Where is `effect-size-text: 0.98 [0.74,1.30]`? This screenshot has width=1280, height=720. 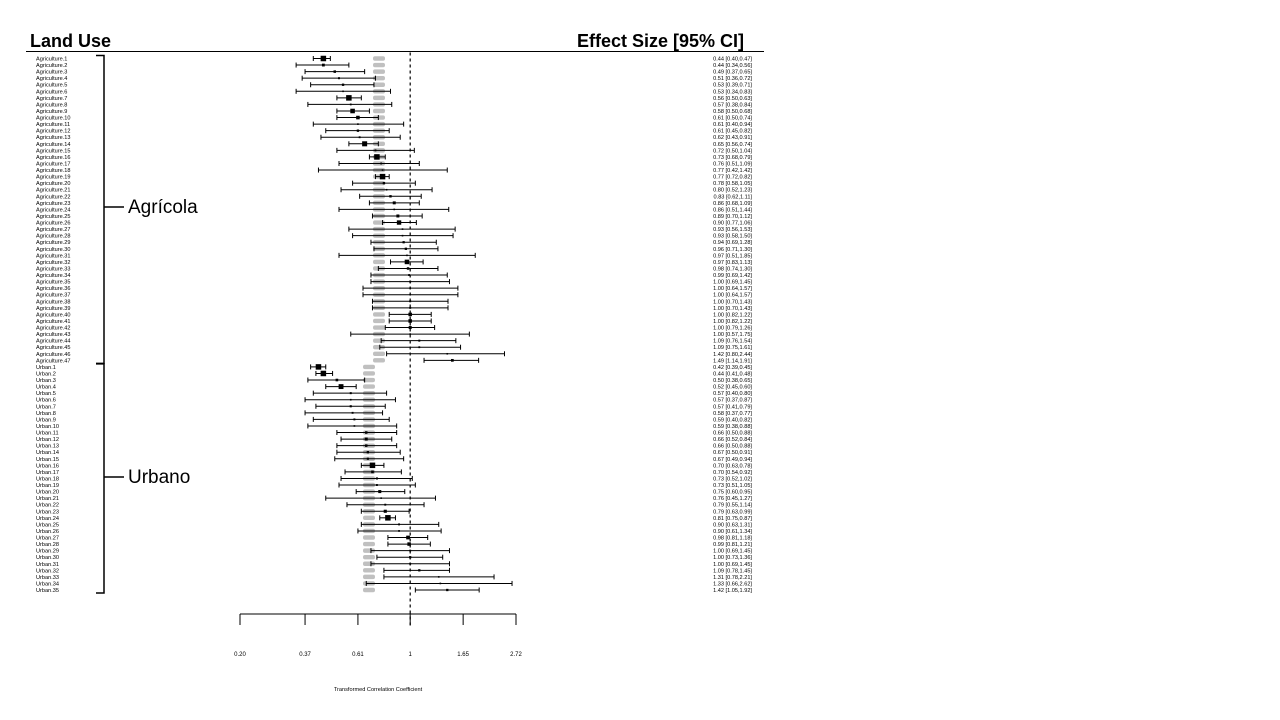 effect-size-text: 0.98 [0.74,1.30] is located at coordinates (732, 269).